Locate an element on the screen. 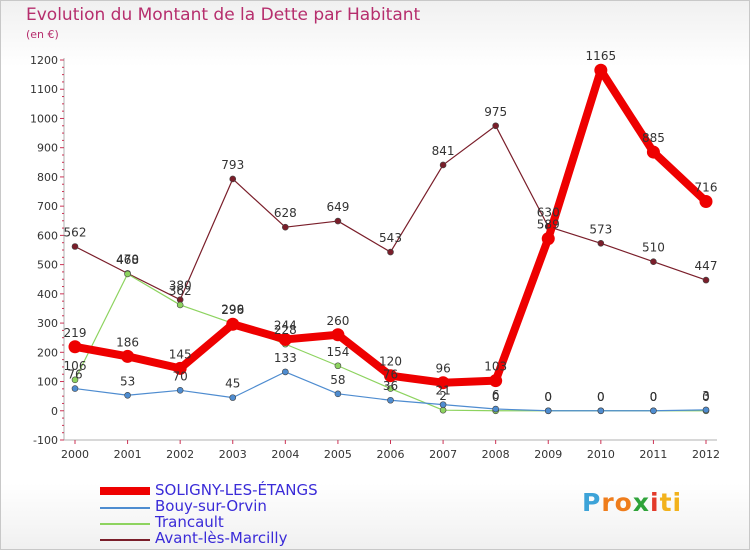  data-label: 21 is located at coordinates (442, 391).